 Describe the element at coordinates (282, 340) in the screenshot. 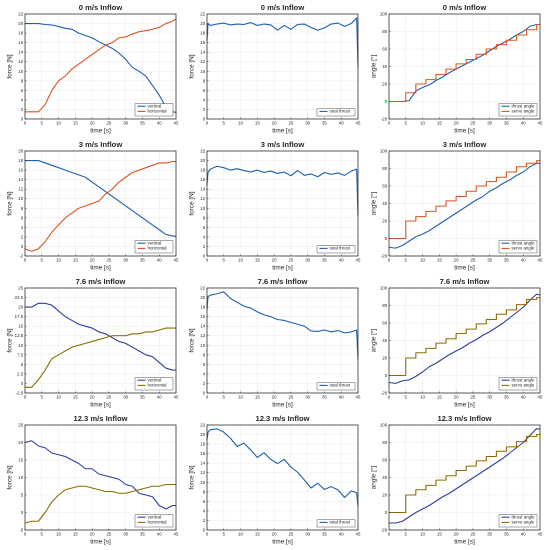

I see `plot-area` at that location.